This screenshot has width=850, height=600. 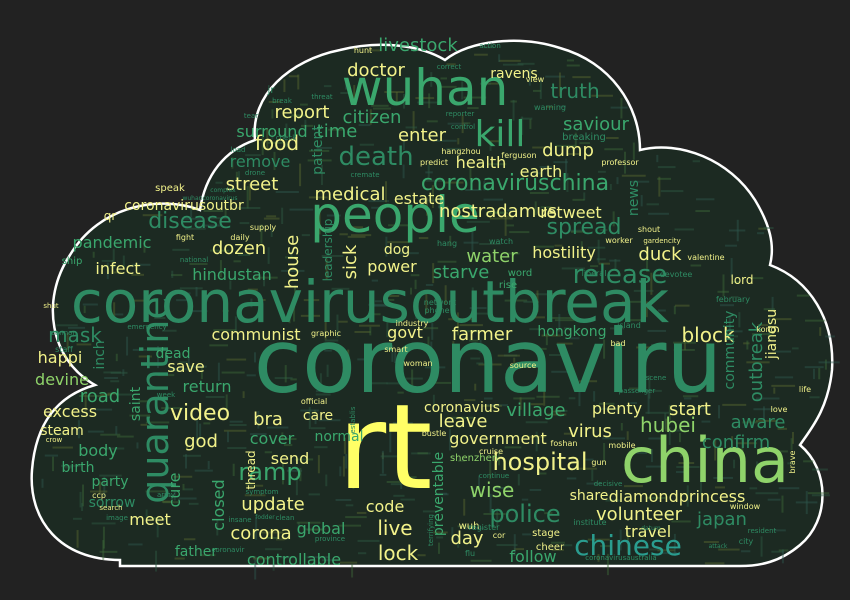 I want to click on cloud-word: devotee, so click(x=676, y=274).